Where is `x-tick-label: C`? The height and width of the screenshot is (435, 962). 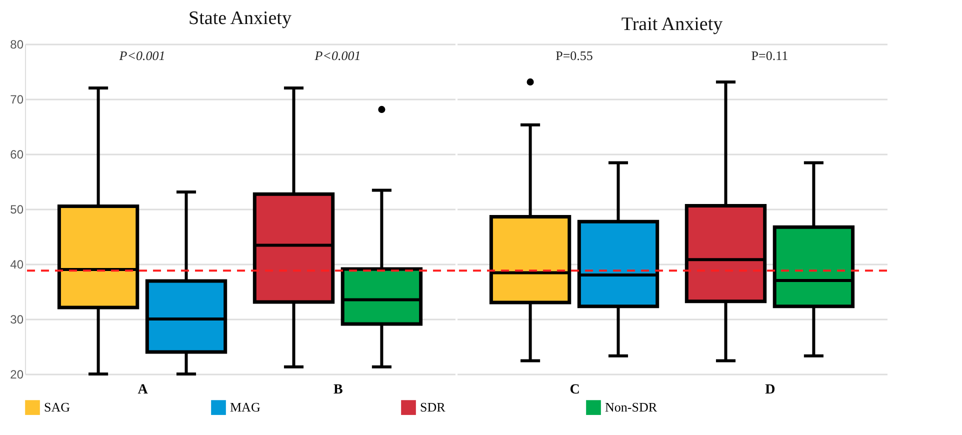
x-tick-label: C is located at coordinates (575, 390).